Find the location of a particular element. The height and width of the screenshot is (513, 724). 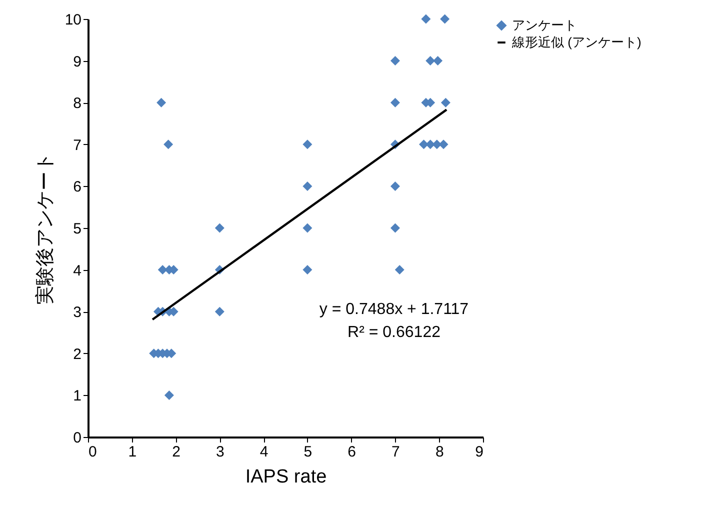

x-tick-label: 1 is located at coordinates (132, 452).